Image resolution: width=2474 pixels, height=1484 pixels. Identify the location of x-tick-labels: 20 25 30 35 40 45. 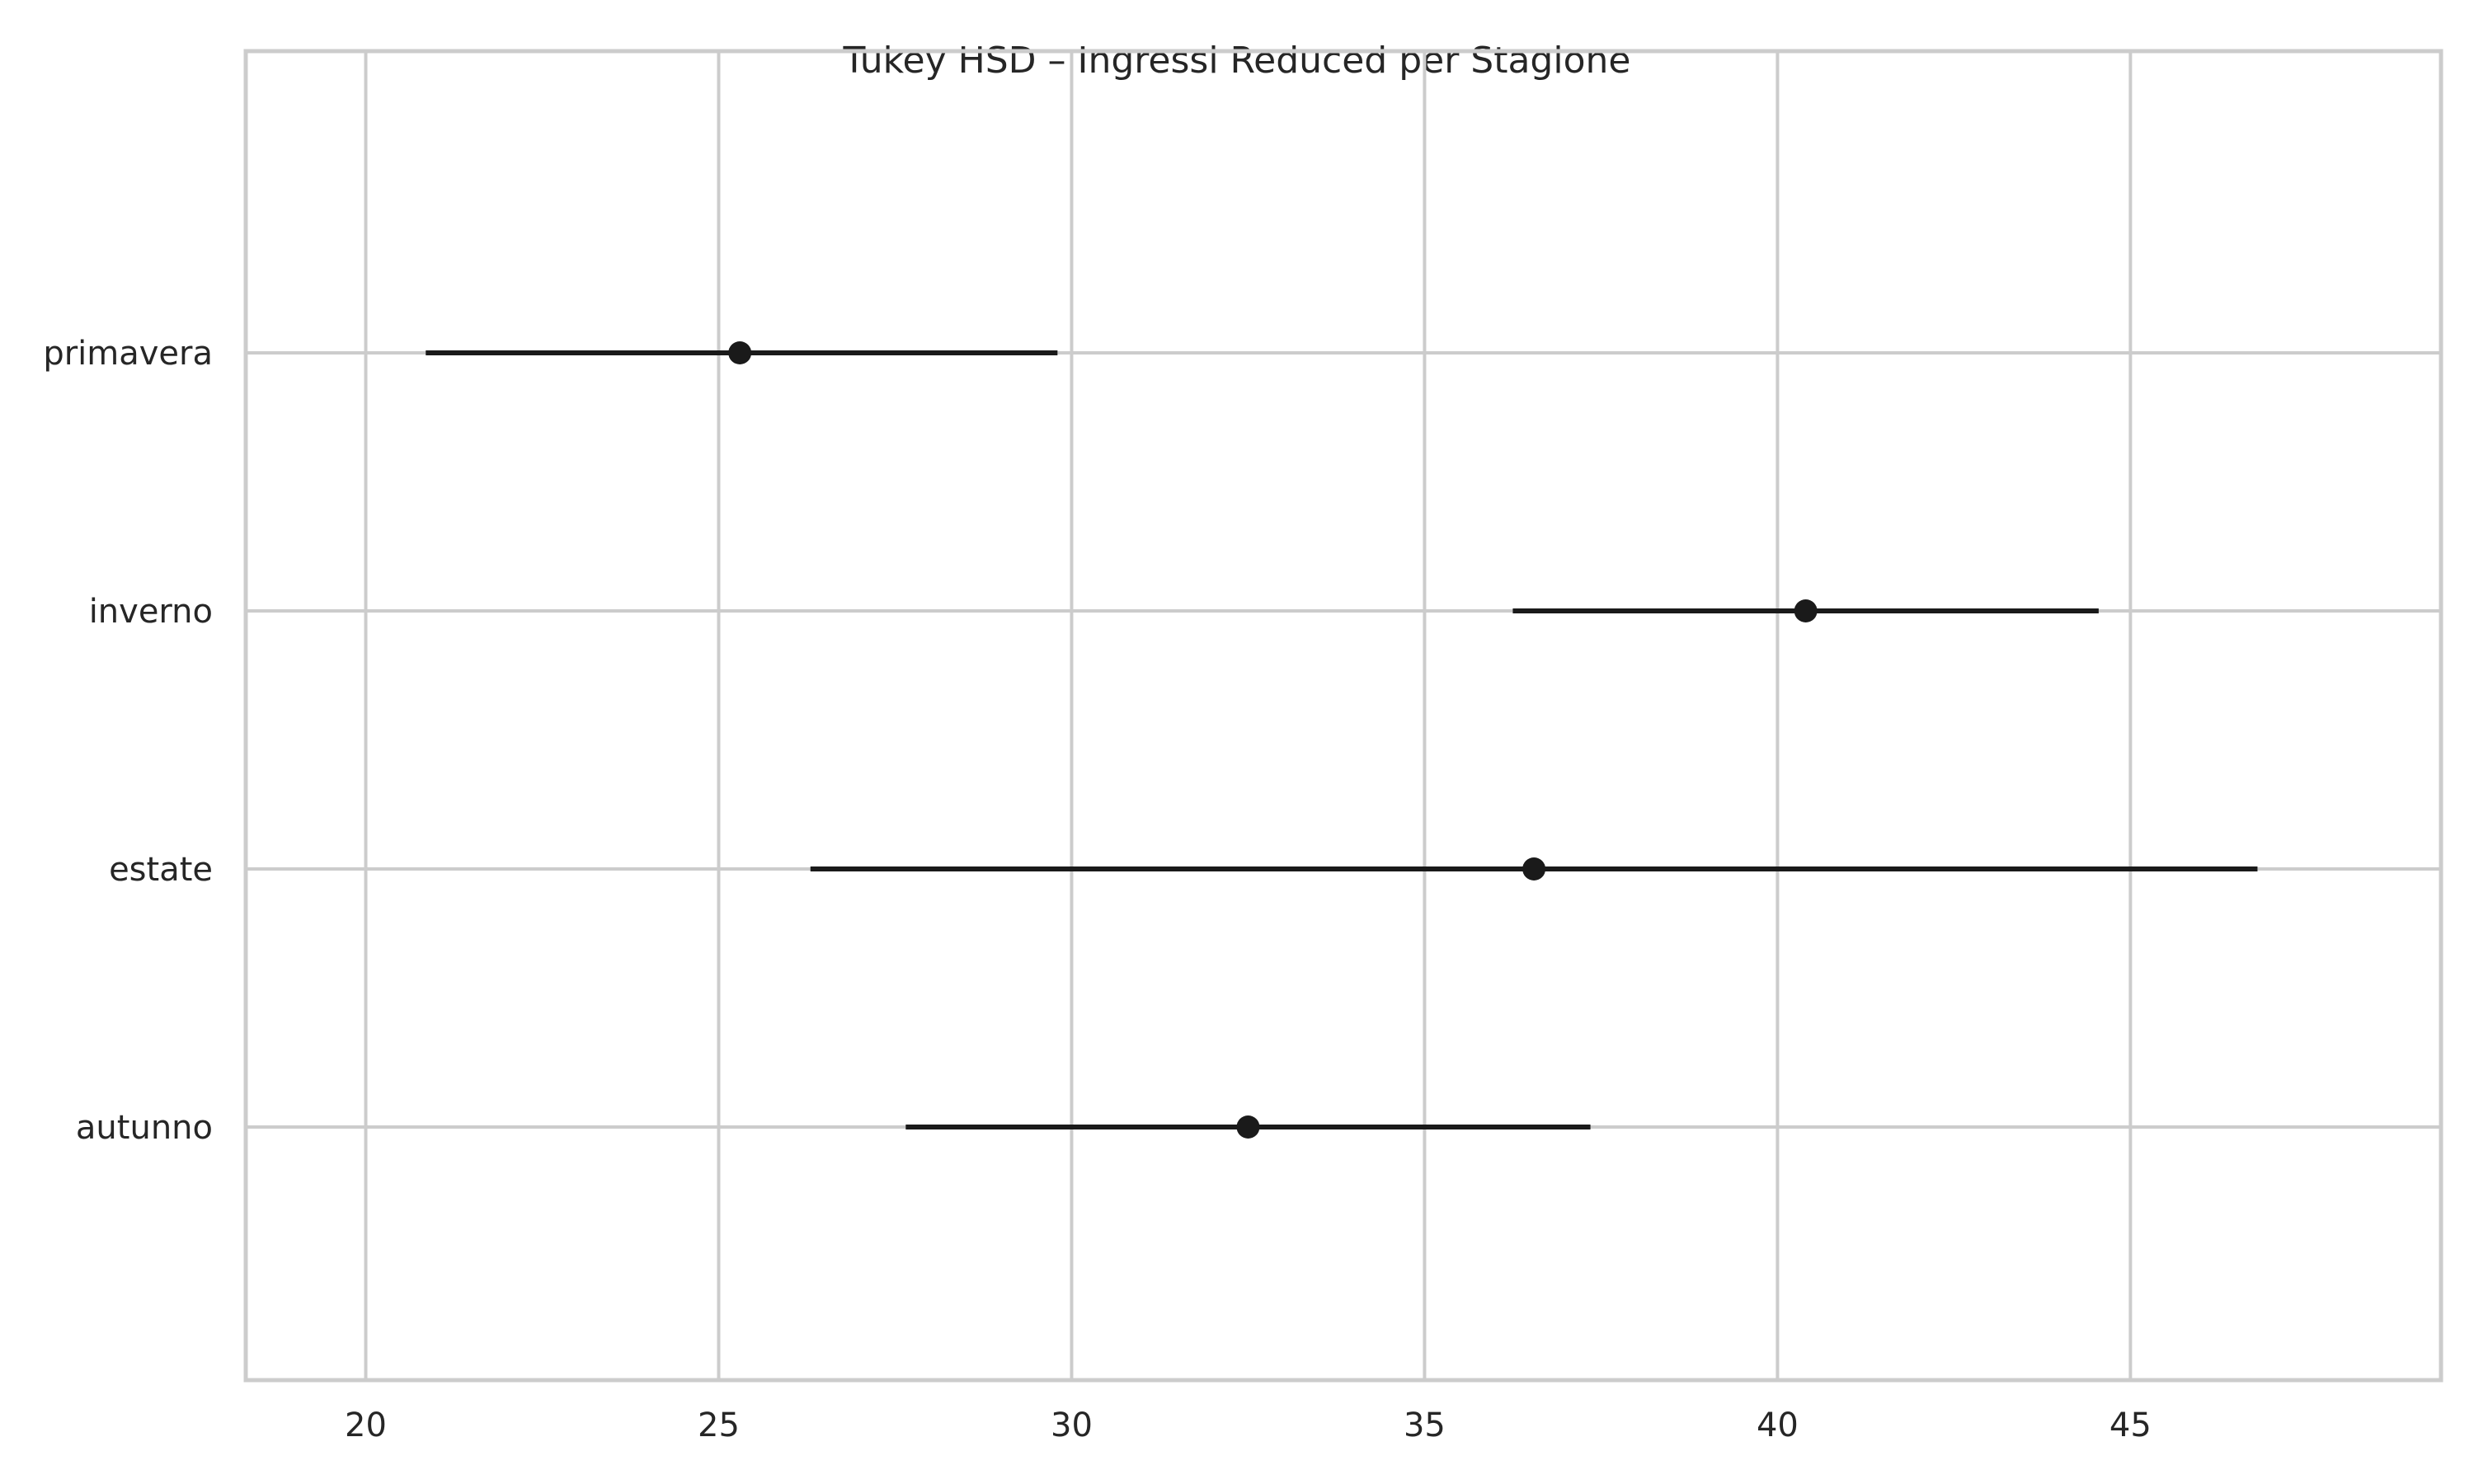
(1248, 1425).